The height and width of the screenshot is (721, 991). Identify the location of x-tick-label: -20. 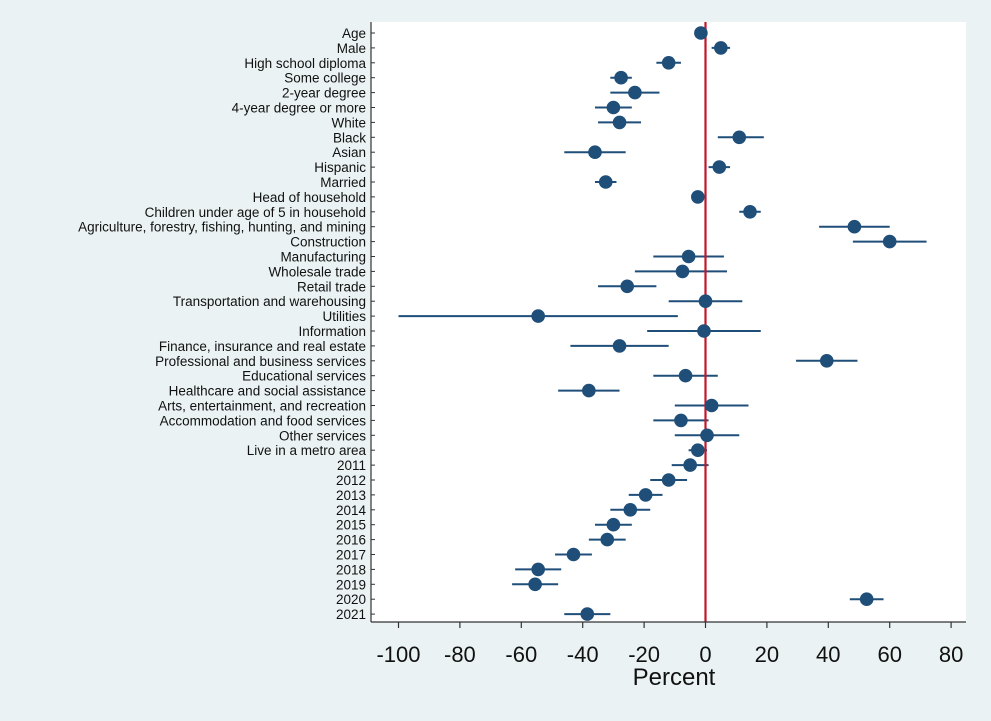
(644, 654).